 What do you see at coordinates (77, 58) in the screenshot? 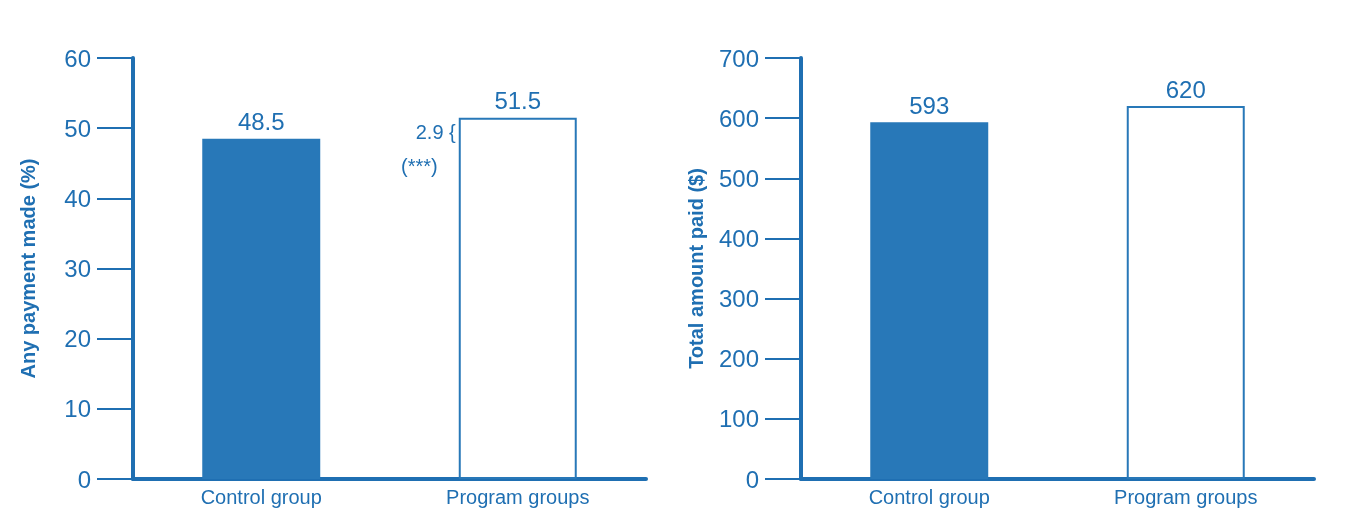
I see `y-tick-label: 60` at bounding box center [77, 58].